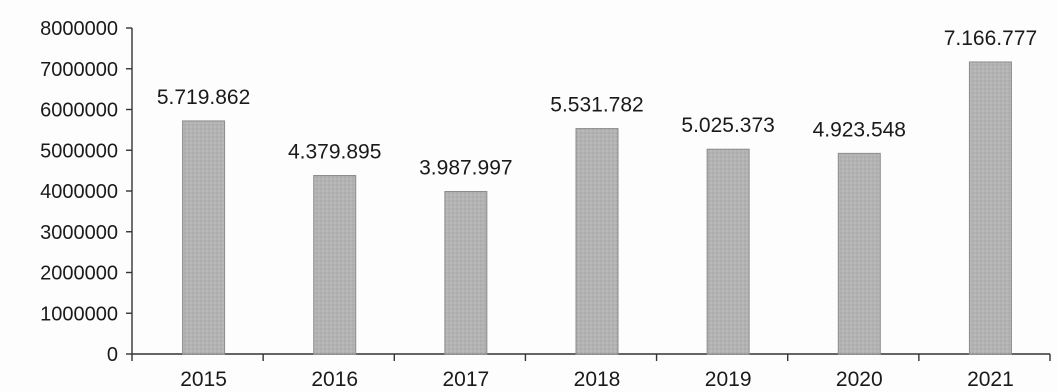 This screenshot has width=1057, height=392. Describe the element at coordinates (597, 379) in the screenshot. I see `x-category-label: 2018` at that location.